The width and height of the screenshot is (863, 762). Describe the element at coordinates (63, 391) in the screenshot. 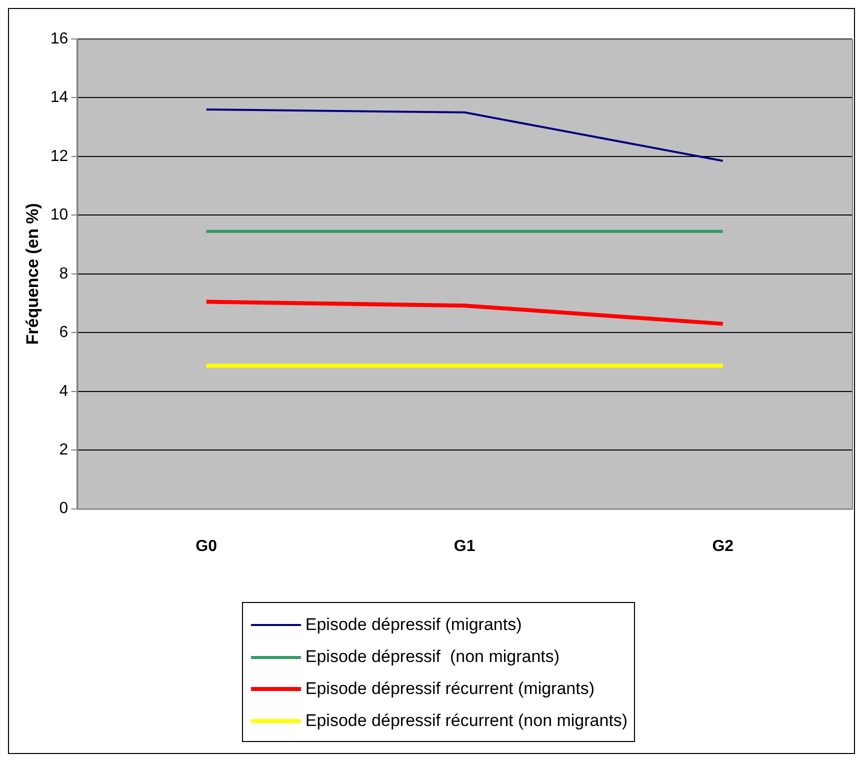

I see `y-tick-label: 4` at that location.